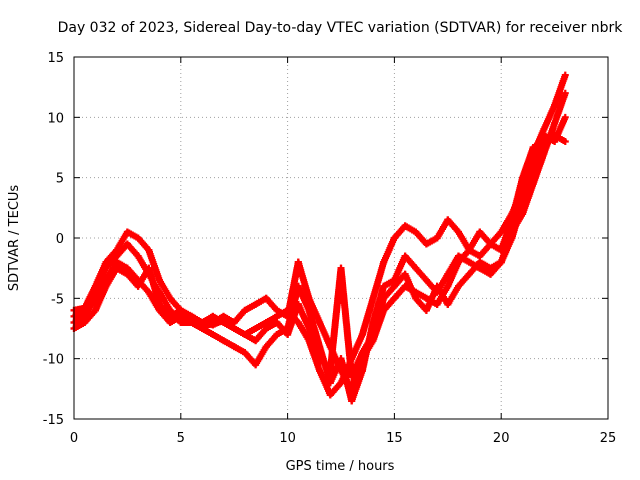 The height and width of the screenshot is (480, 640). Describe the element at coordinates (340, 466) in the screenshot. I see `x-axis-label: GPS time / hours` at that location.